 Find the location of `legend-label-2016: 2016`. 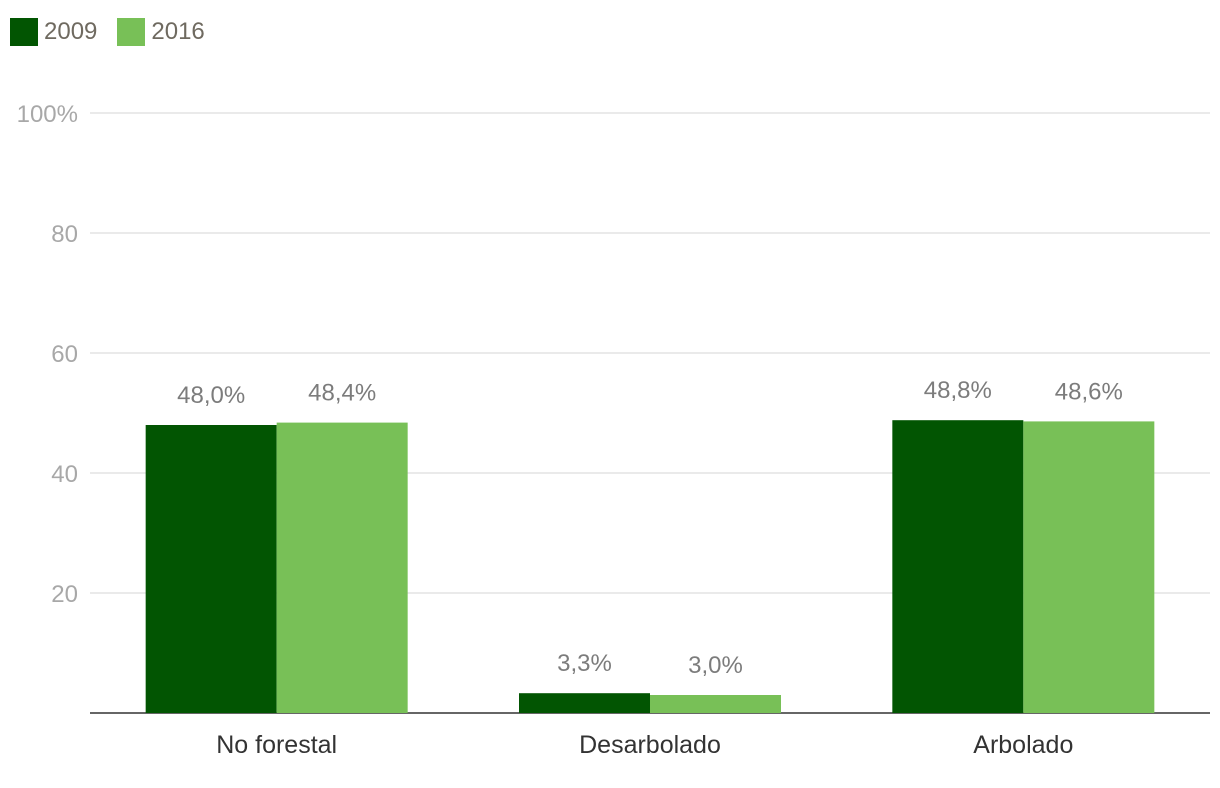

legend-label-2016: 2016 is located at coordinates (178, 31).